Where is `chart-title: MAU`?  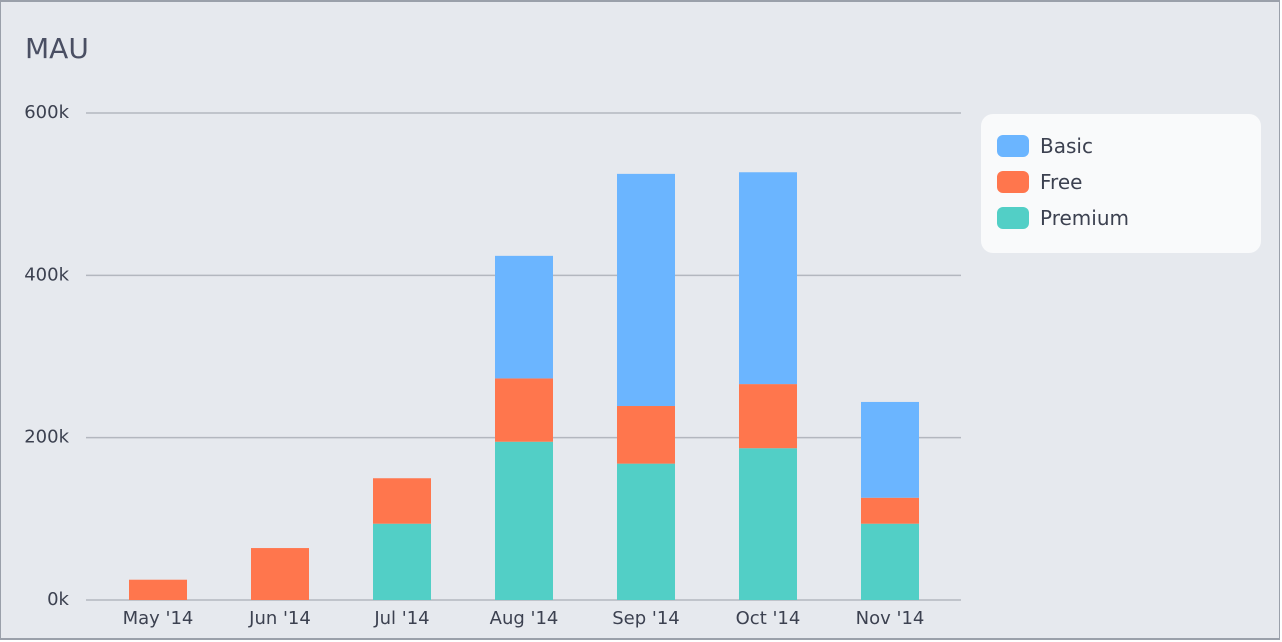
chart-title: MAU is located at coordinates (57, 48).